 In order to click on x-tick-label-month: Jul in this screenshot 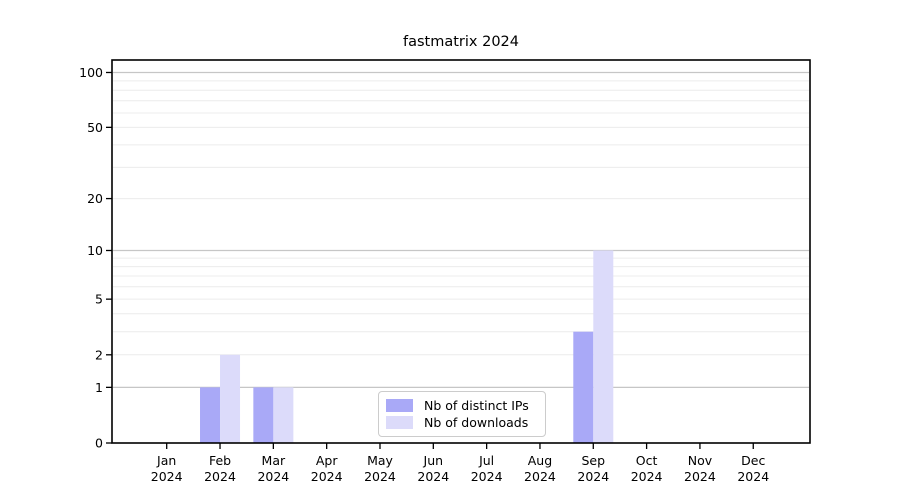, I will do `click(486, 460)`.